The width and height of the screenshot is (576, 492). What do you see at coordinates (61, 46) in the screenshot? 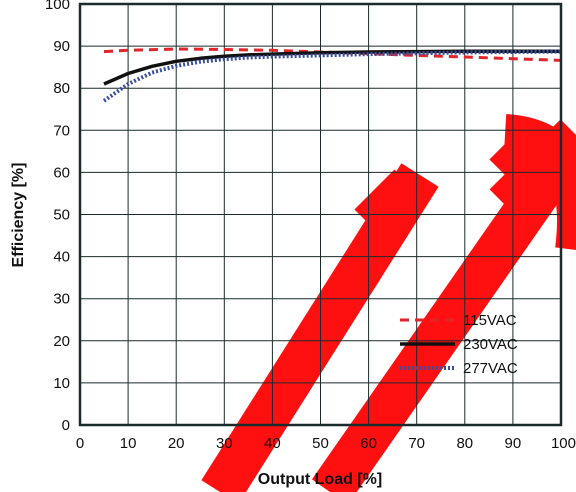
I see `y-tick-label-90: 90` at bounding box center [61, 46].